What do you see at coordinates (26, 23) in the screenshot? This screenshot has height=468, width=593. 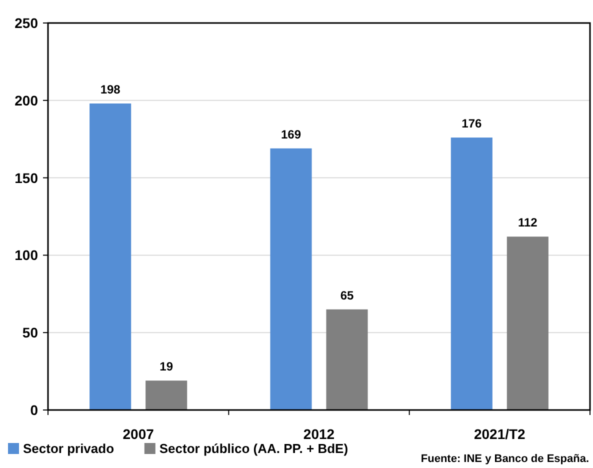 I see `y-tick-label: 250` at bounding box center [26, 23].